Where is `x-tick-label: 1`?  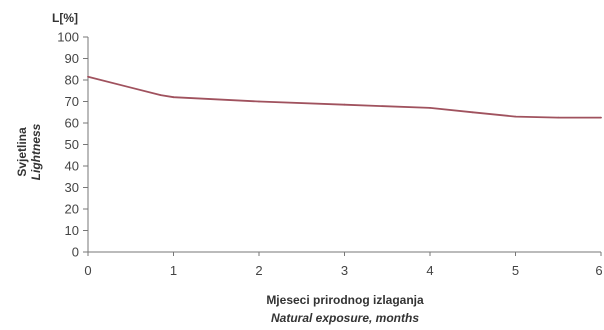
x-tick-label: 1 is located at coordinates (173, 270).